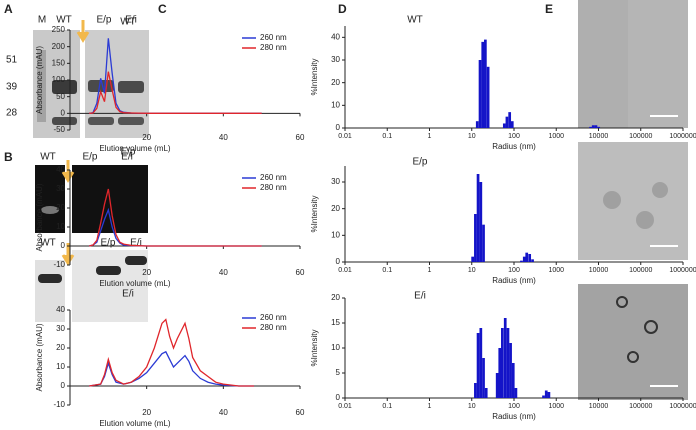 The width and height of the screenshot is (696, 430). What do you see at coordinates (549, 9) in the screenshot?
I see `panel-label: E` at bounding box center [549, 9].